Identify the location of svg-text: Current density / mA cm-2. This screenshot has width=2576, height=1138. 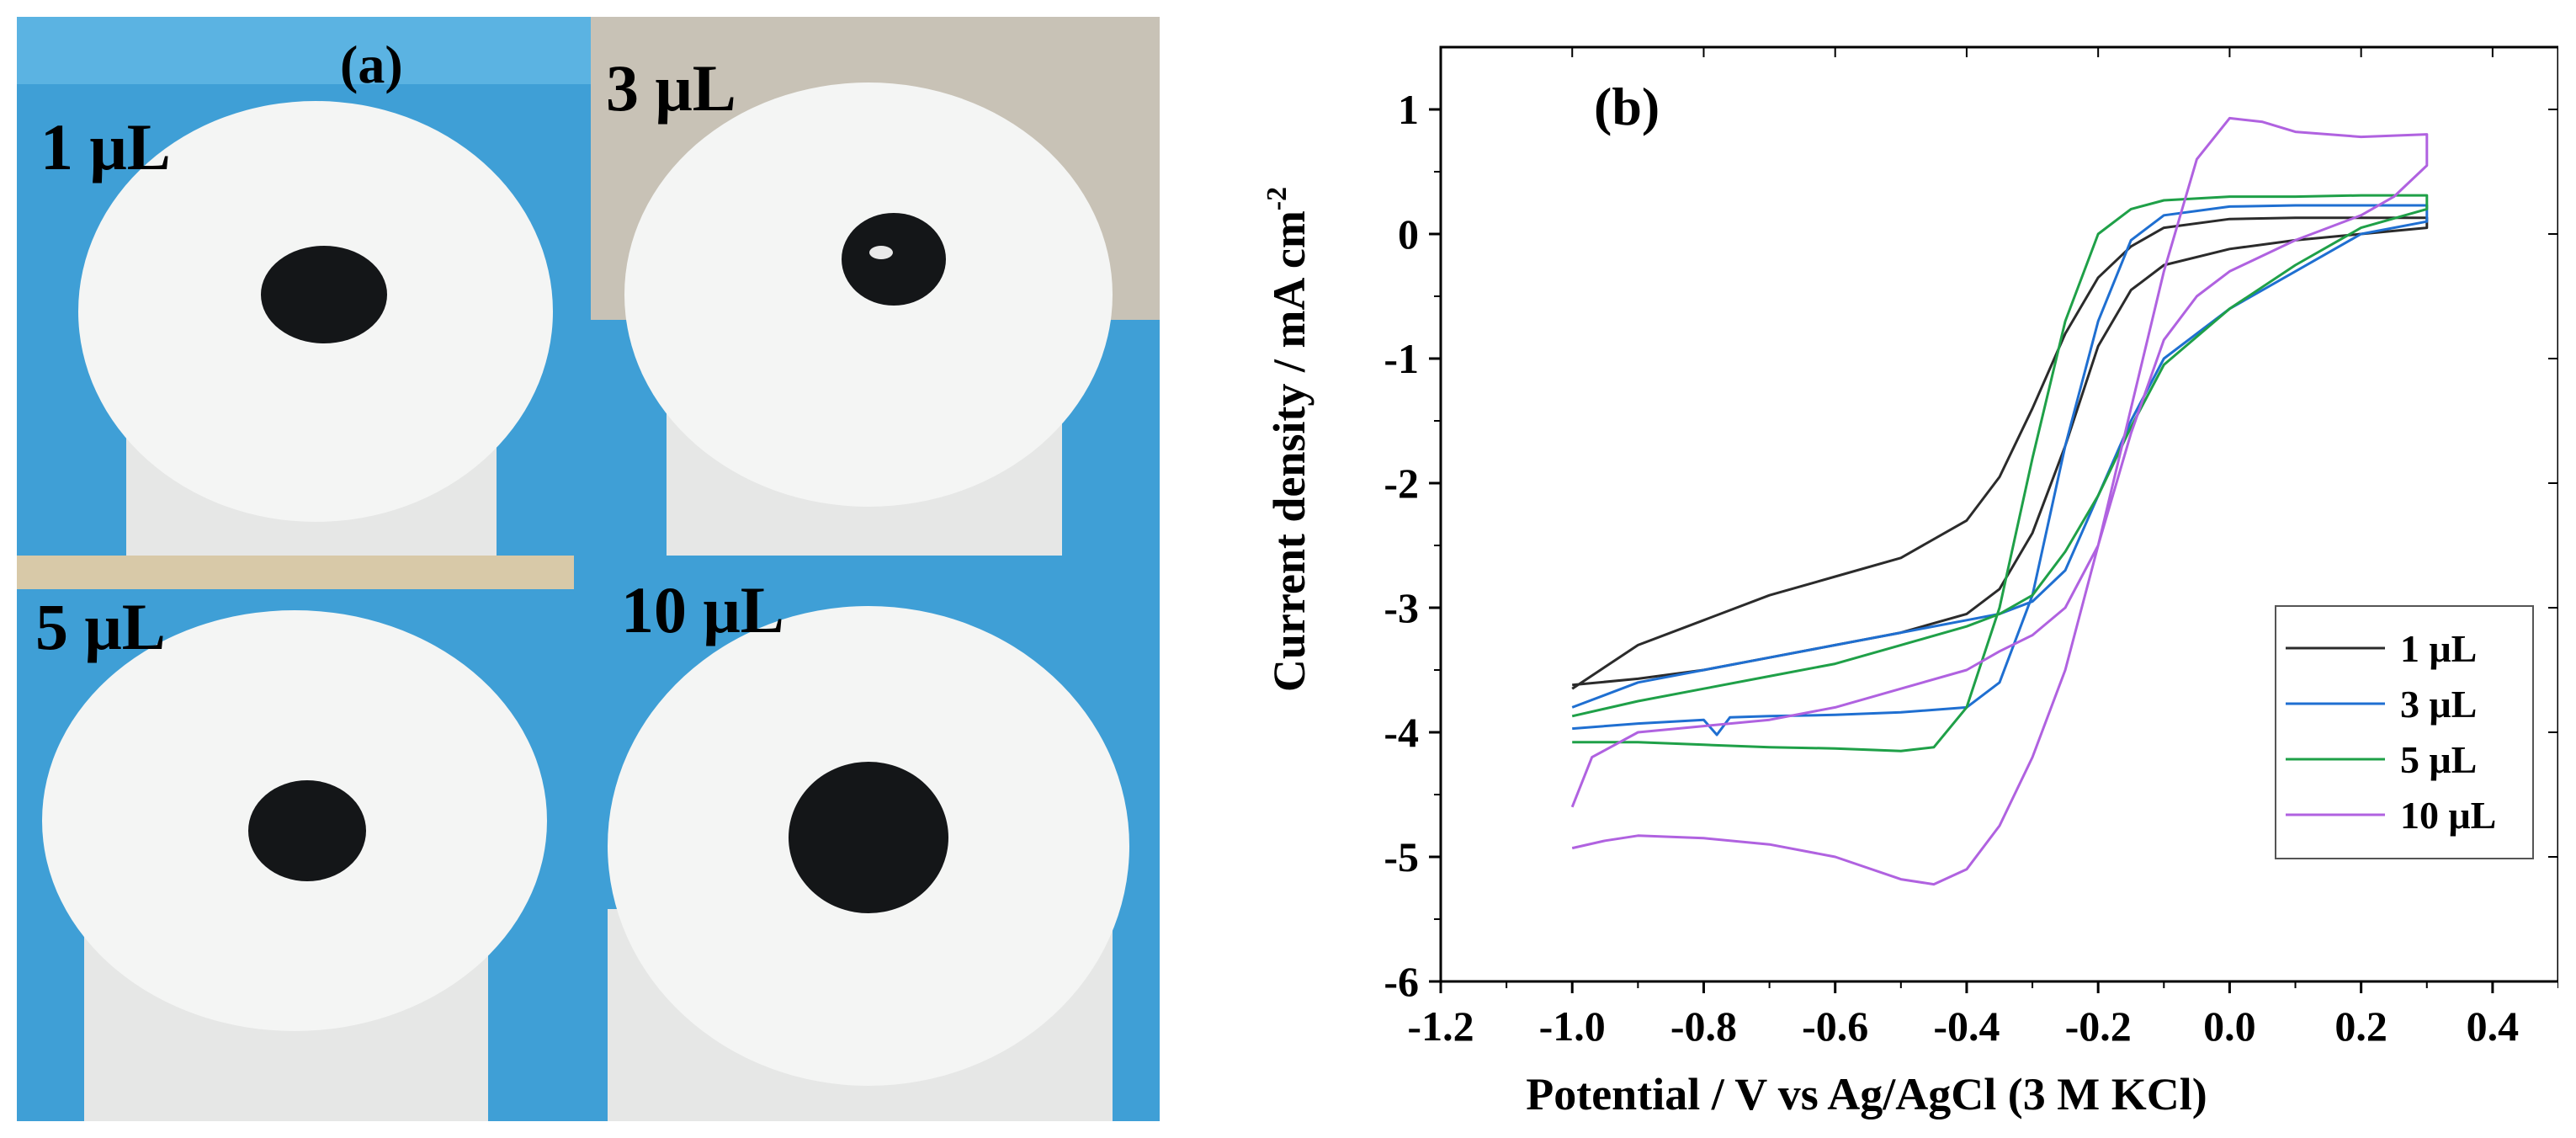
(1288, 439).